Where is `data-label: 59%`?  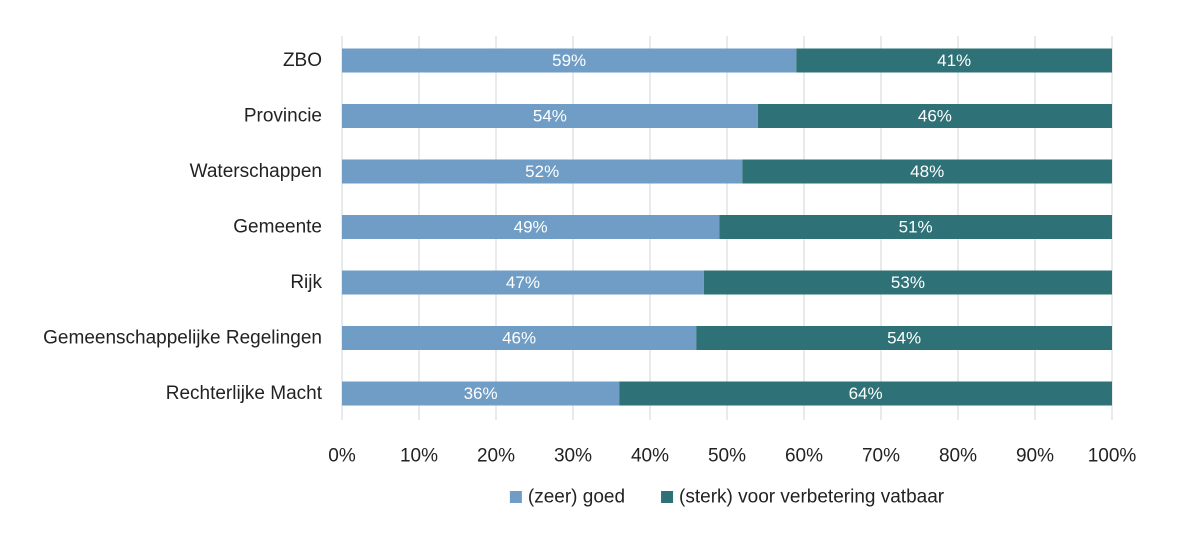 data-label: 59% is located at coordinates (569, 60).